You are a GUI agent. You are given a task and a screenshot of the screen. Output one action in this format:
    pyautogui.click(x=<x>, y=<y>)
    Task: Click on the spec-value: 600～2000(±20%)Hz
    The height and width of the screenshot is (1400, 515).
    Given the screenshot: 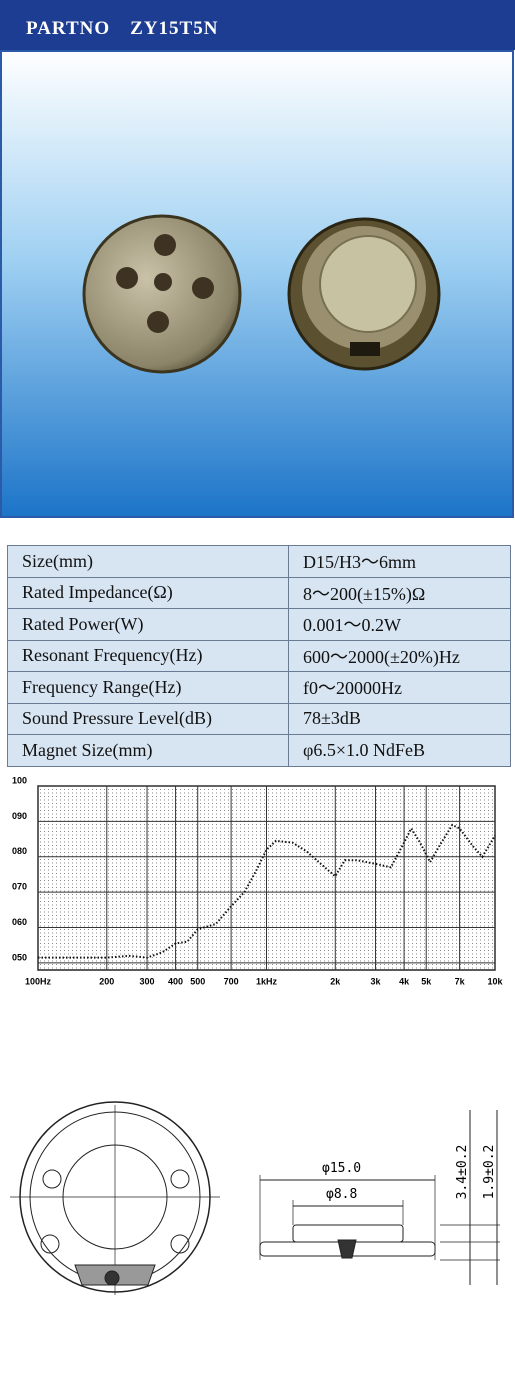 What is the action you would take?
    pyautogui.click(x=399, y=655)
    